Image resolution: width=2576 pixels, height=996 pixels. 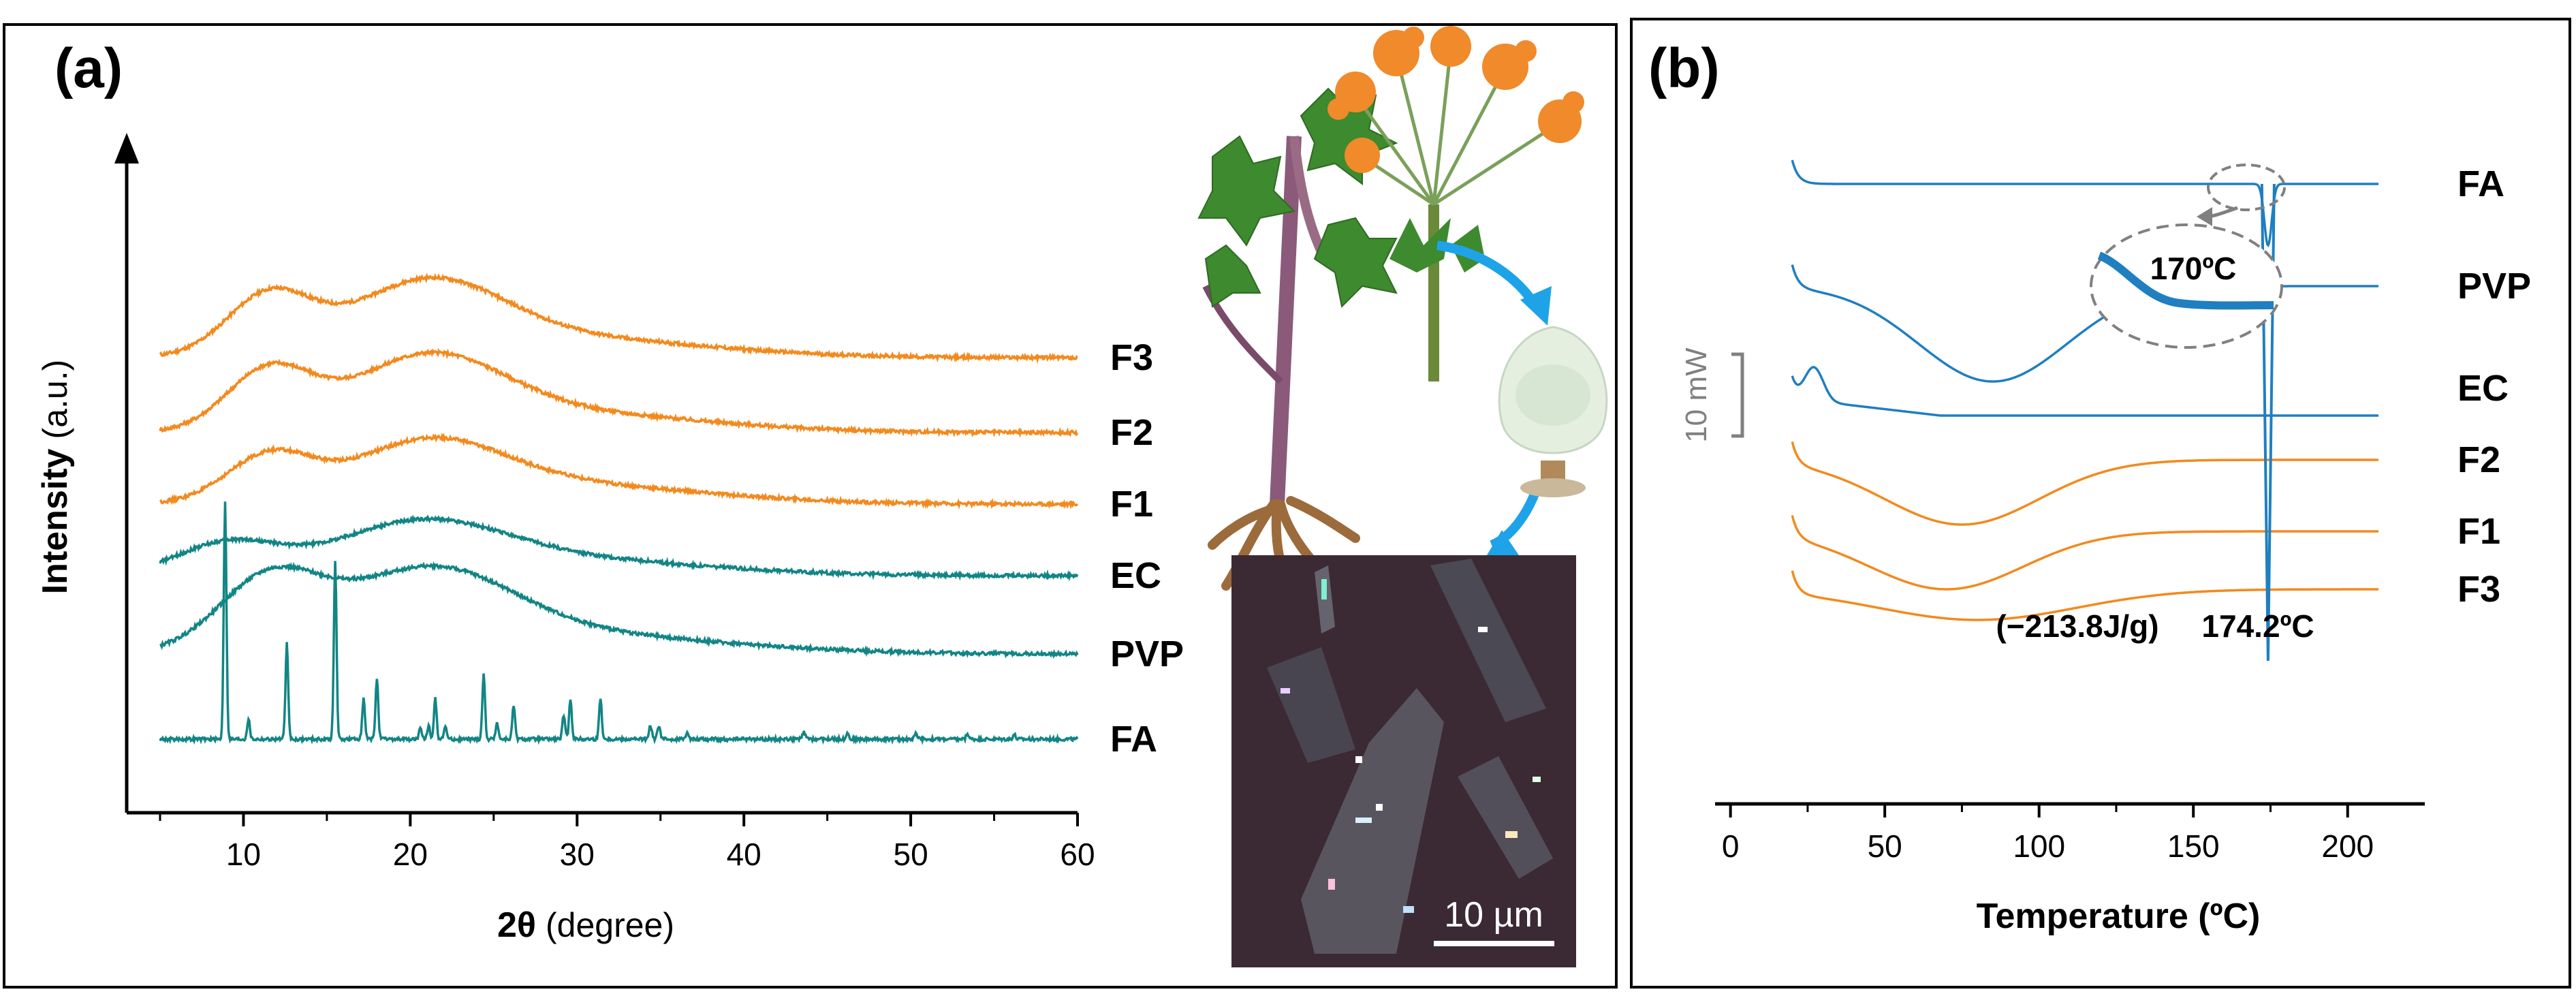 I want to click on xrd-series-pvp, so click(x=619, y=610).